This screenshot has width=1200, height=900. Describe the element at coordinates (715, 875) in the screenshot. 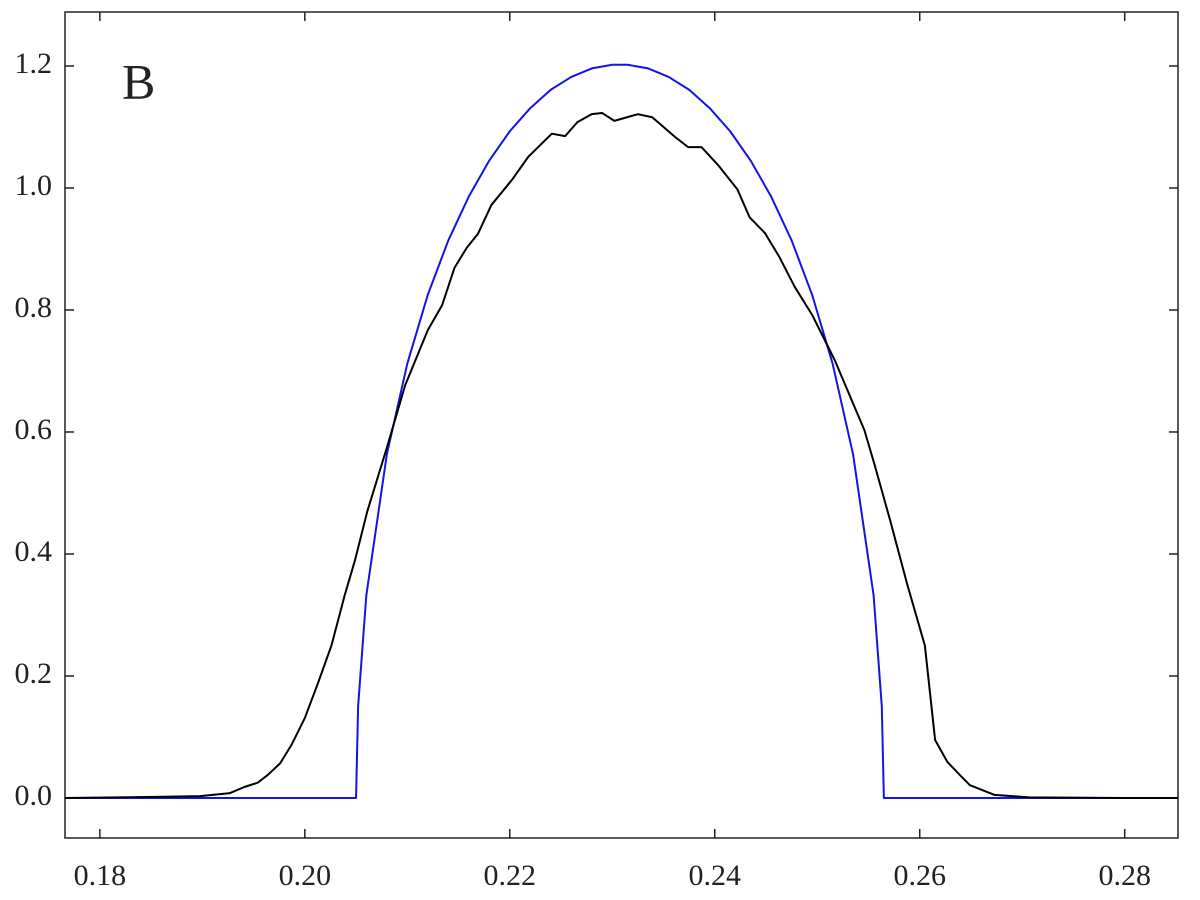

I see `x-tick-label: 0.24` at that location.